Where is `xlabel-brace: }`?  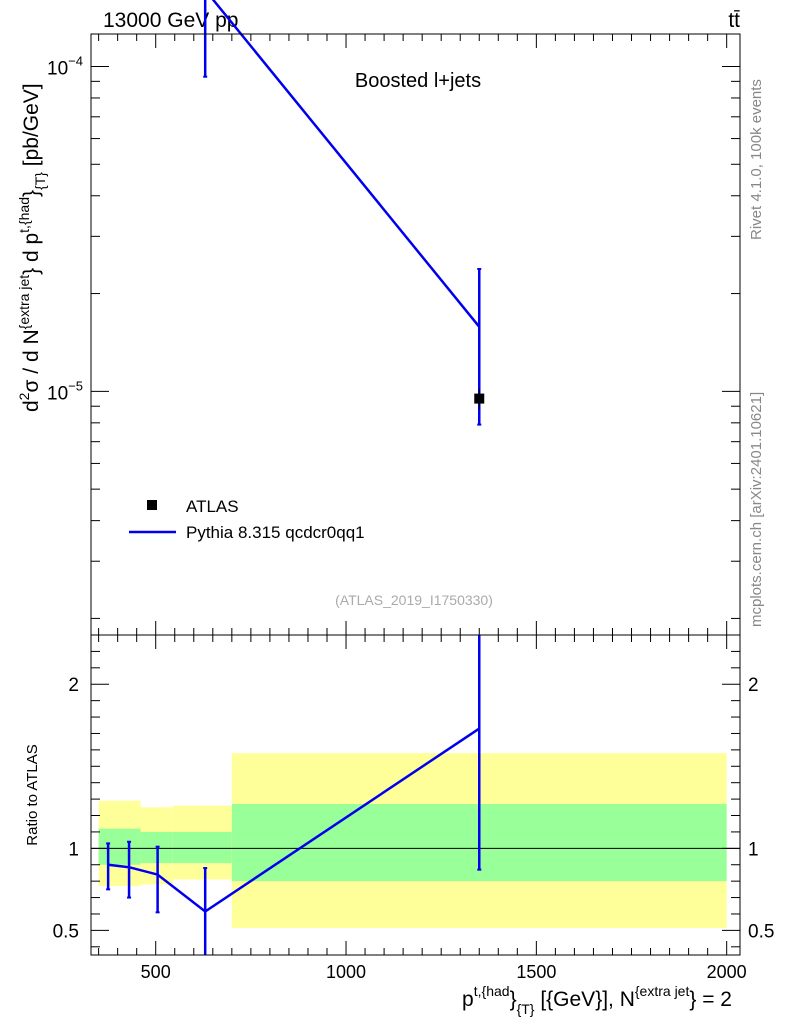
xlabel-brace: } is located at coordinates (513, 999).